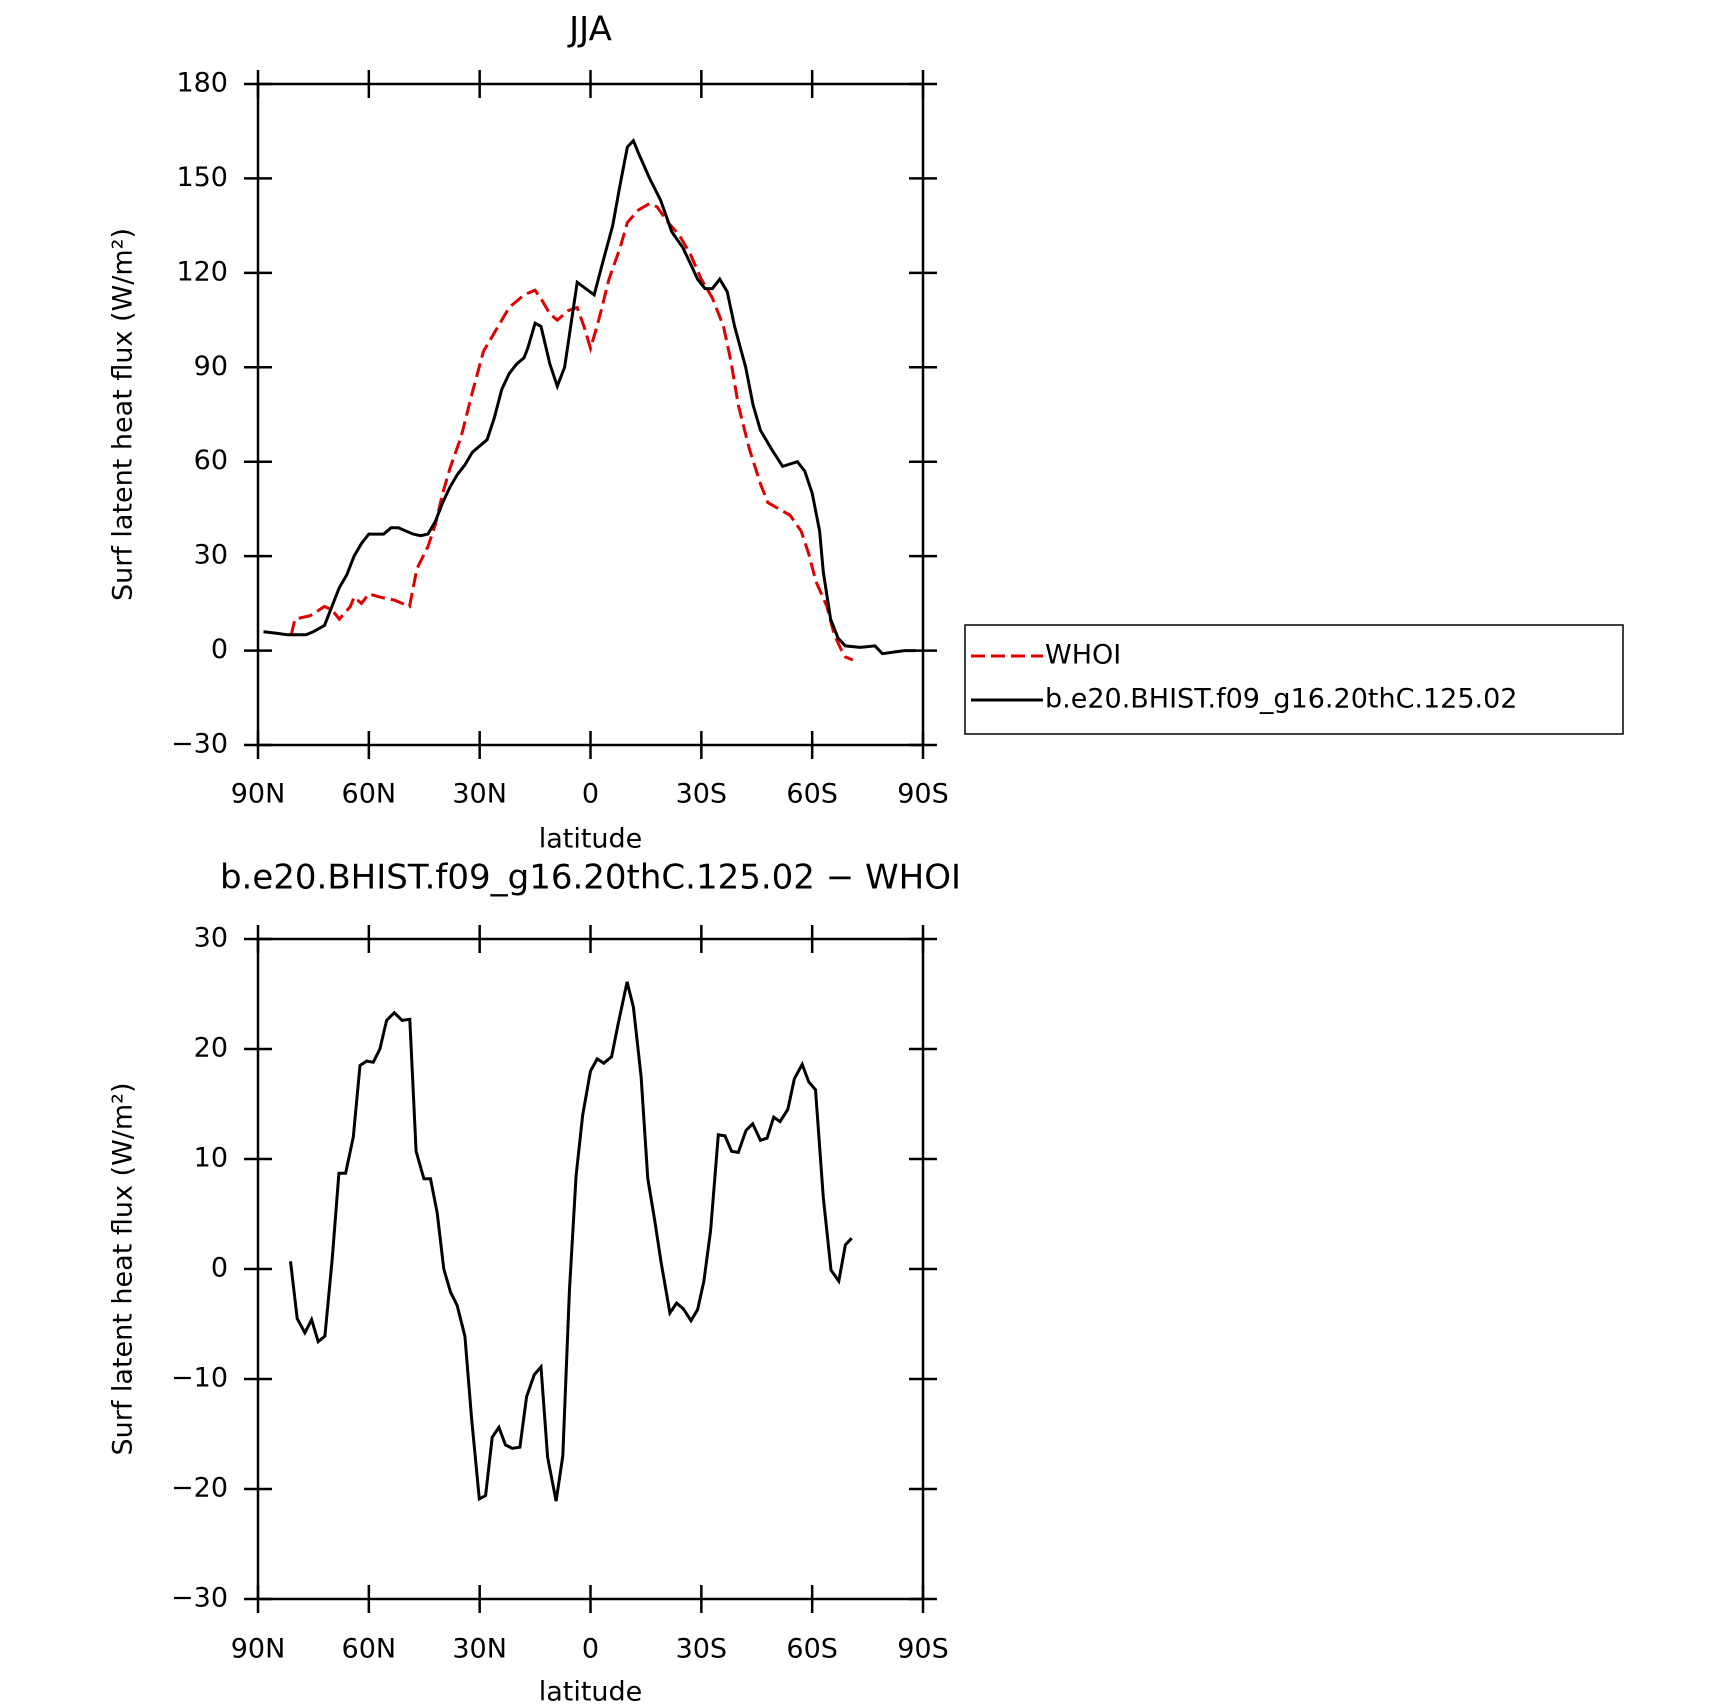 The width and height of the screenshot is (1710, 1706). What do you see at coordinates (211, 1048) in the screenshot?
I see `y-tick-label: 20` at bounding box center [211, 1048].